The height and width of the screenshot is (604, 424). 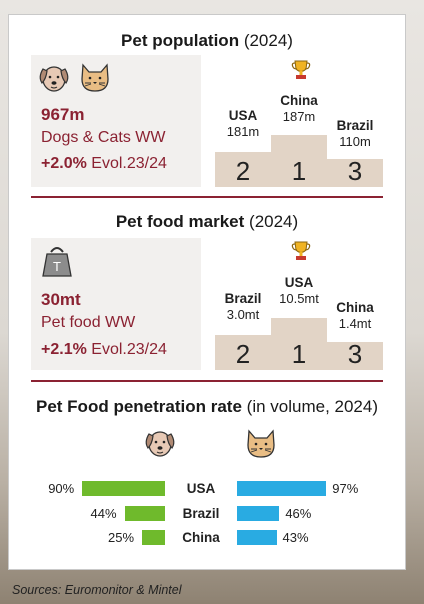 What do you see at coordinates (345, 488) in the screenshot?
I see `cats-percent-label: 97%` at bounding box center [345, 488].